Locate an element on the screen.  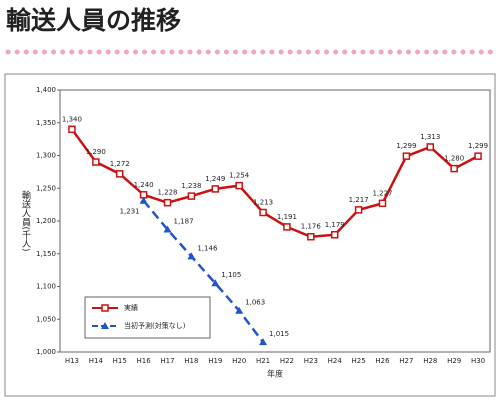
y-tick-label: 1,000 is located at coordinates (46, 352).